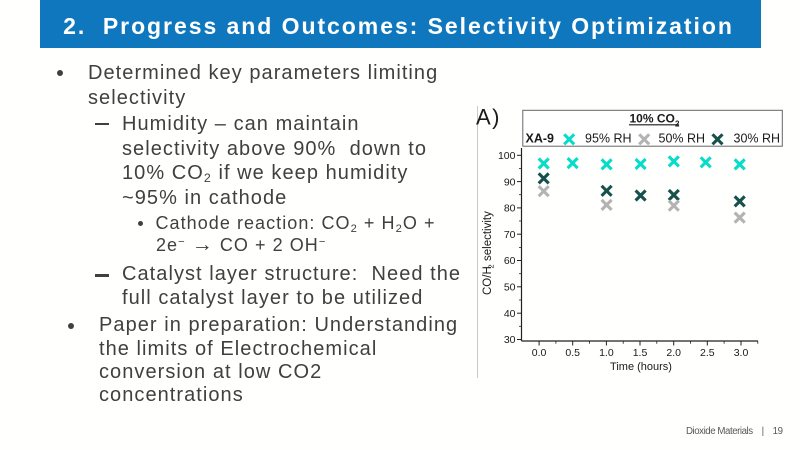  What do you see at coordinates (510, 235) in the screenshot?
I see `svg-text: 70` at bounding box center [510, 235].